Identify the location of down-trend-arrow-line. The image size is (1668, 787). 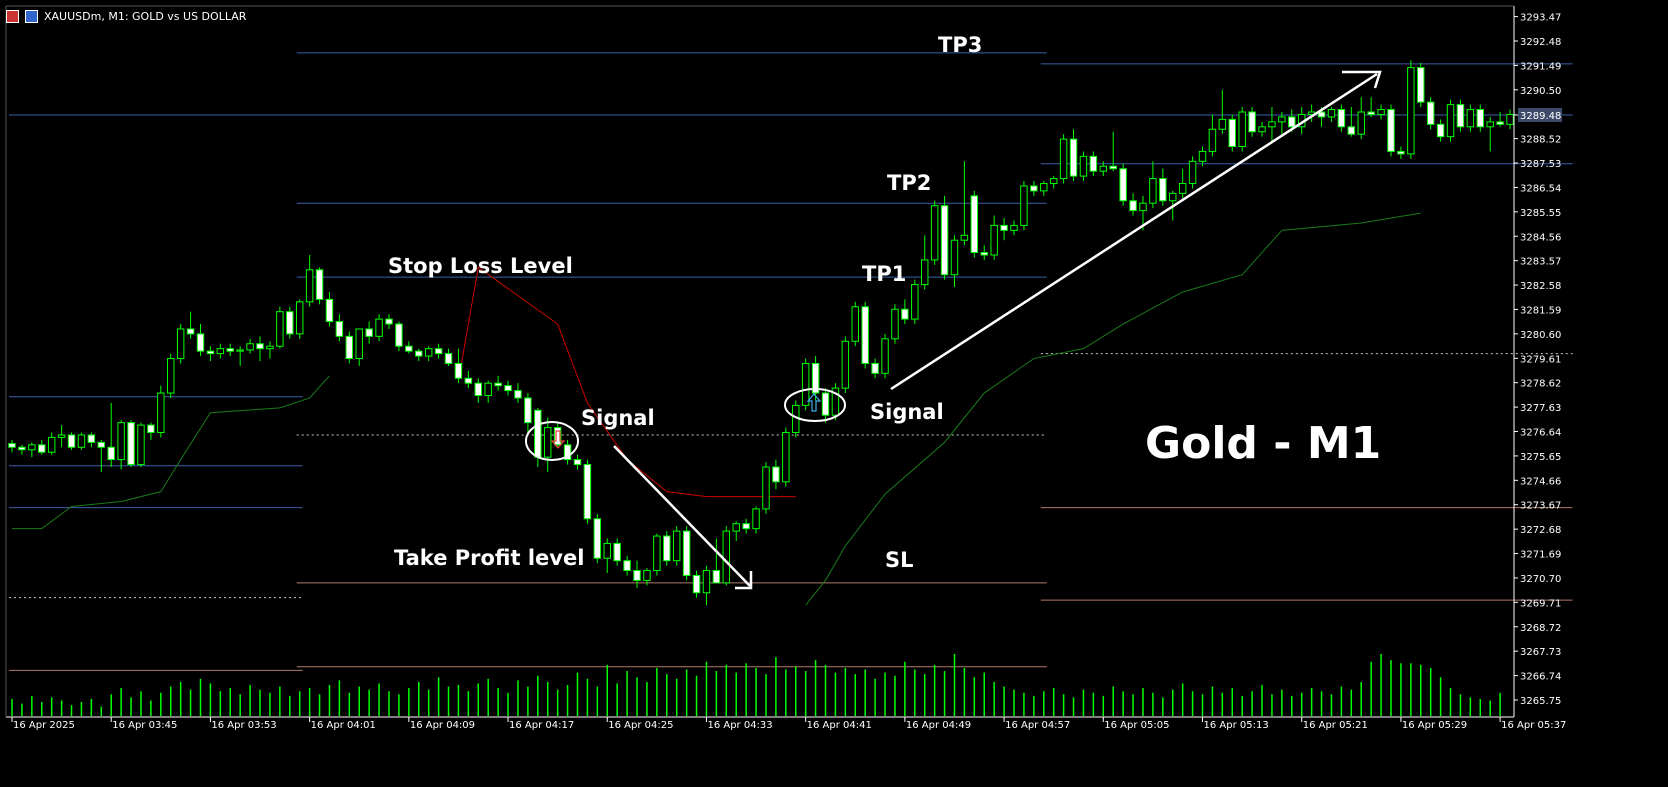
(682, 516).